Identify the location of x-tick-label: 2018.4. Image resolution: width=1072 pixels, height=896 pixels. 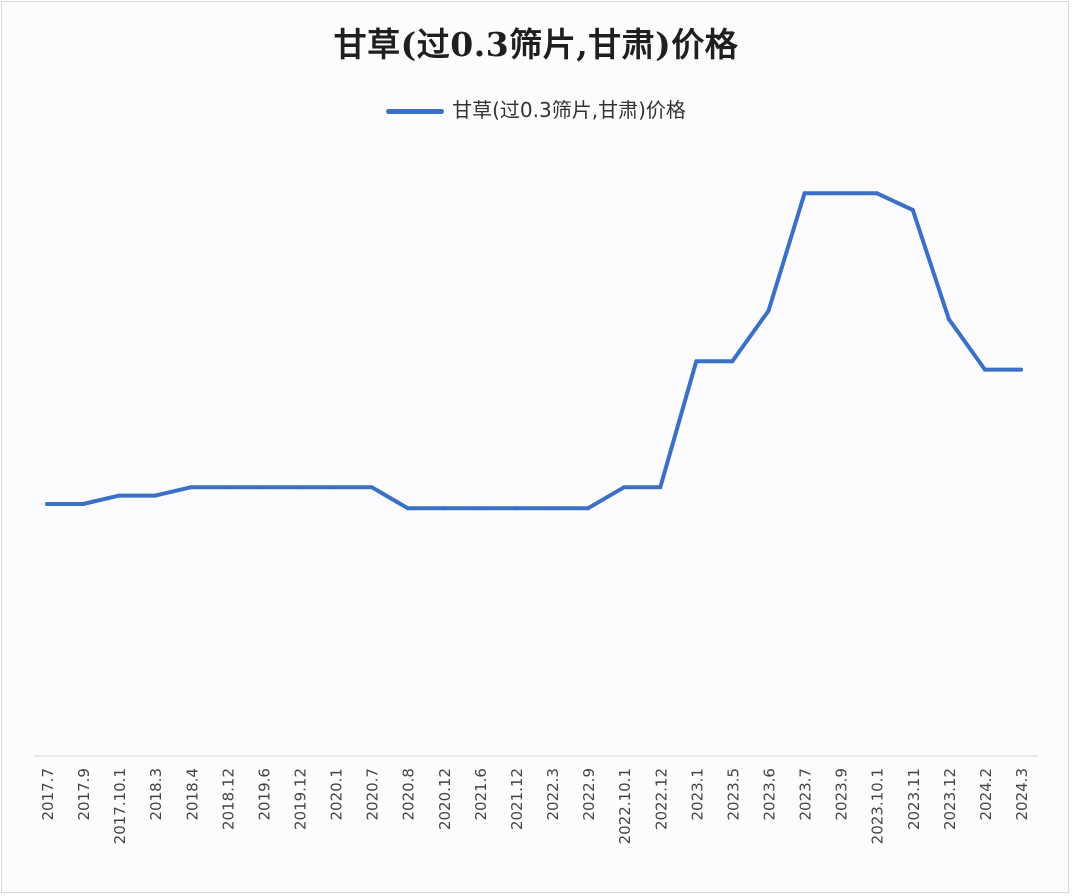
(192, 794).